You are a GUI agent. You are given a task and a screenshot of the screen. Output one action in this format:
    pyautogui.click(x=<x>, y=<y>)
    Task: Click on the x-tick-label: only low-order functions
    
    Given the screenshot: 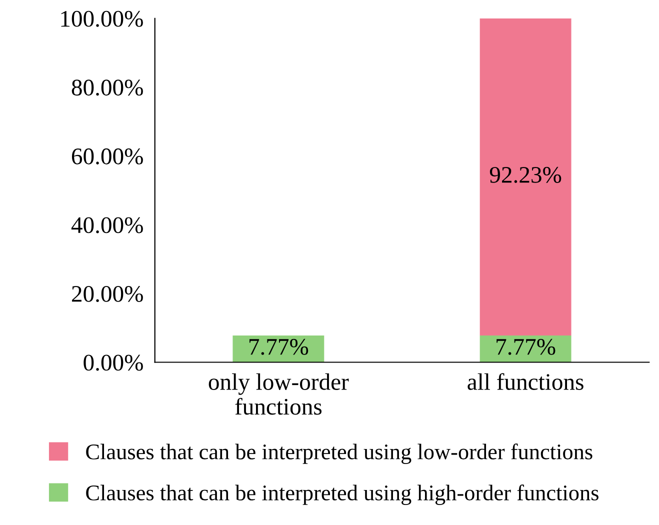 What is the action you would take?
    pyautogui.click(x=278, y=394)
    